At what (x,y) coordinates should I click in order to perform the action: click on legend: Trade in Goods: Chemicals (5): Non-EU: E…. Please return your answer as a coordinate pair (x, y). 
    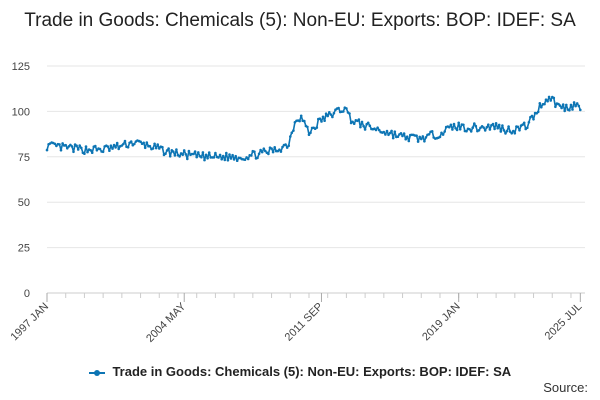
    Looking at the image, I should click on (300, 371).